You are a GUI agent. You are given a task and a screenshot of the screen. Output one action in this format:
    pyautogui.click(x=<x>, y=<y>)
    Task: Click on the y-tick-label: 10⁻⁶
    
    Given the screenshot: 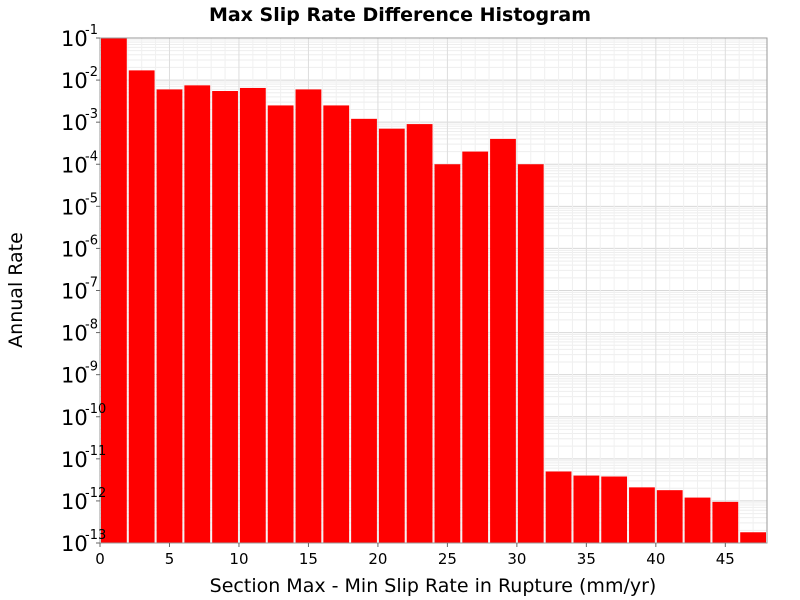 What is the action you would take?
    pyautogui.click(x=79, y=247)
    